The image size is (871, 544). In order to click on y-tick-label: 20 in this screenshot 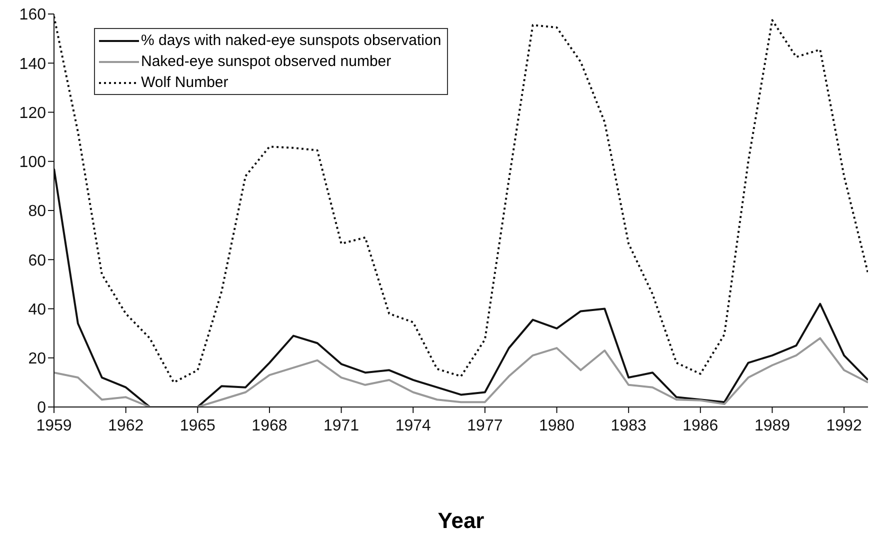, I will do `click(37, 359)`.